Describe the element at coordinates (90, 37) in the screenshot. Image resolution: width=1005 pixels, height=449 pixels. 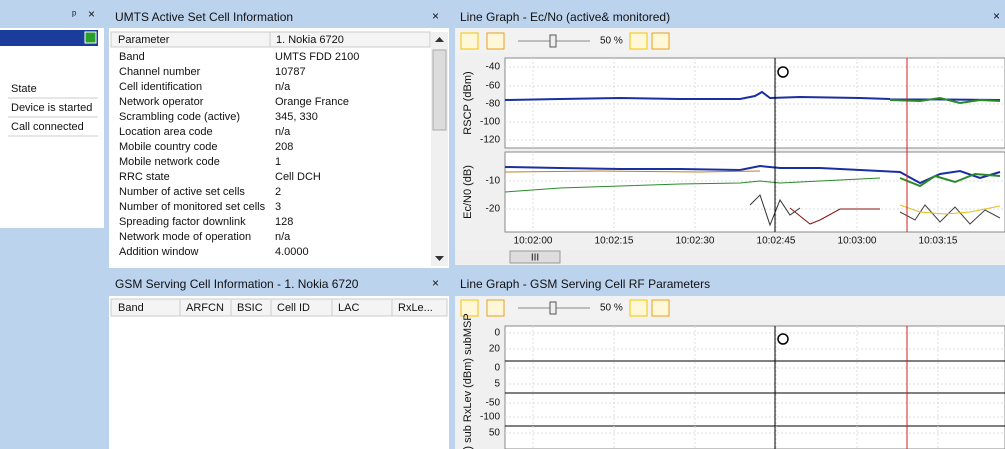
I see `status-indicator` at that location.